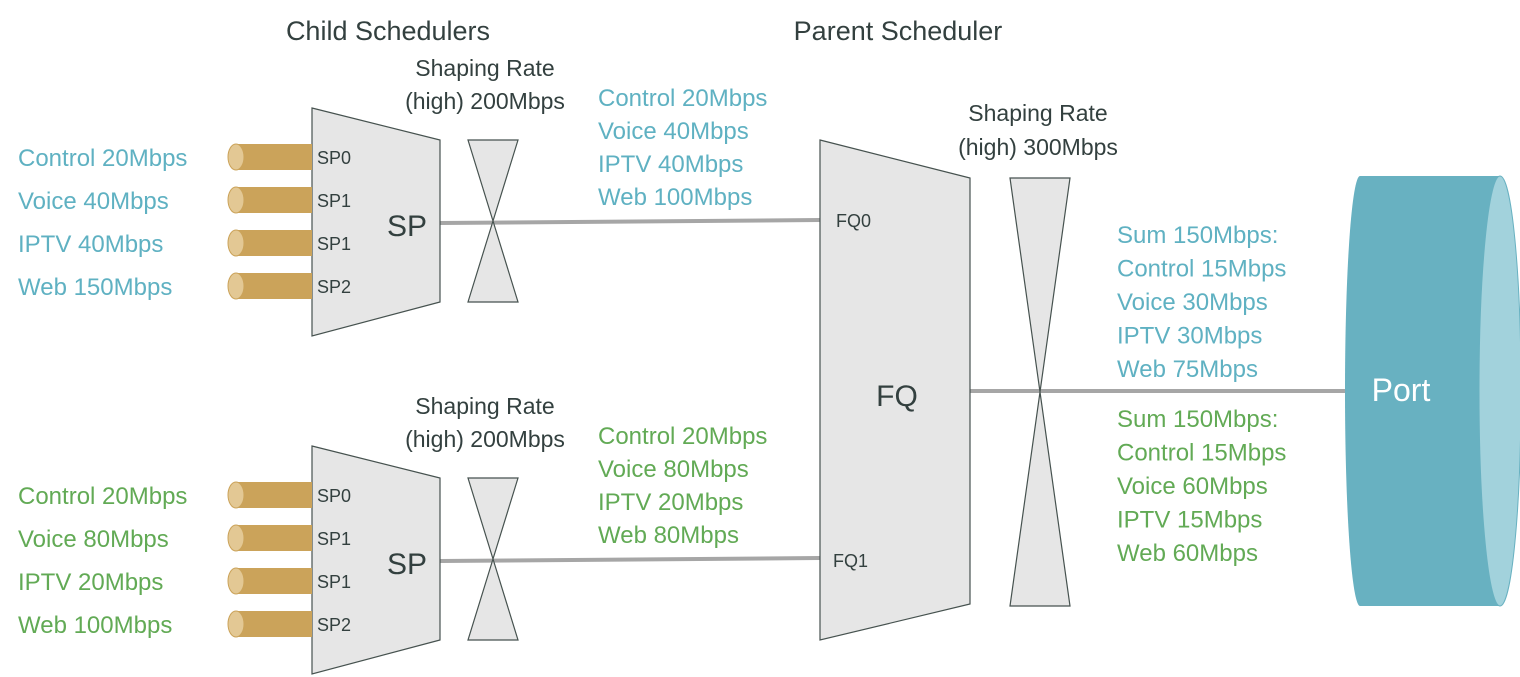 This screenshot has width=1520, height=677. What do you see at coordinates (630, 559) in the screenshot?
I see `child_bottom-link-line` at bounding box center [630, 559].